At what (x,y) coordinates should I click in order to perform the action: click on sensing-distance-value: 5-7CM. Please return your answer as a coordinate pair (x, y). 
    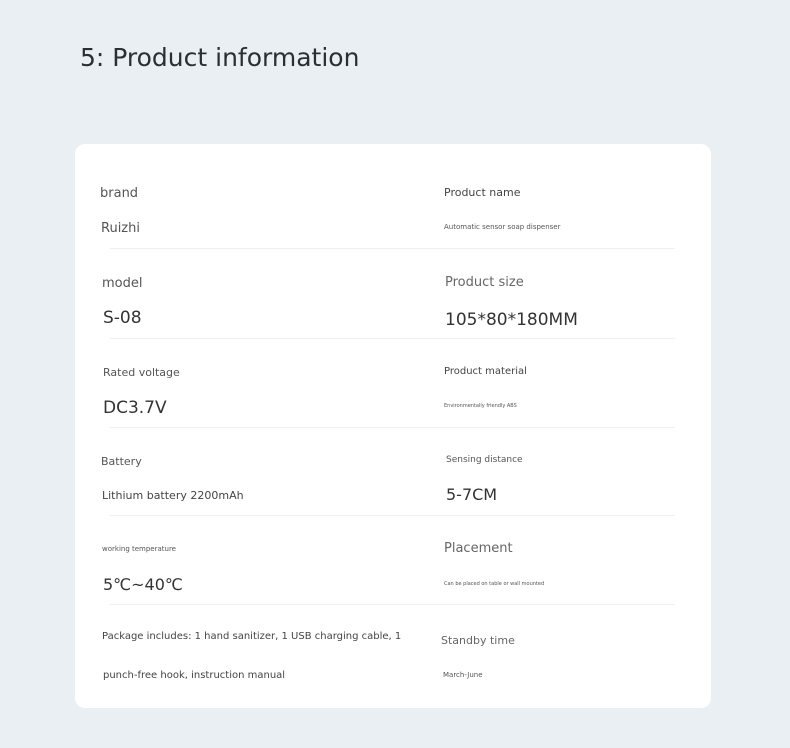
    Looking at the image, I should click on (472, 494).